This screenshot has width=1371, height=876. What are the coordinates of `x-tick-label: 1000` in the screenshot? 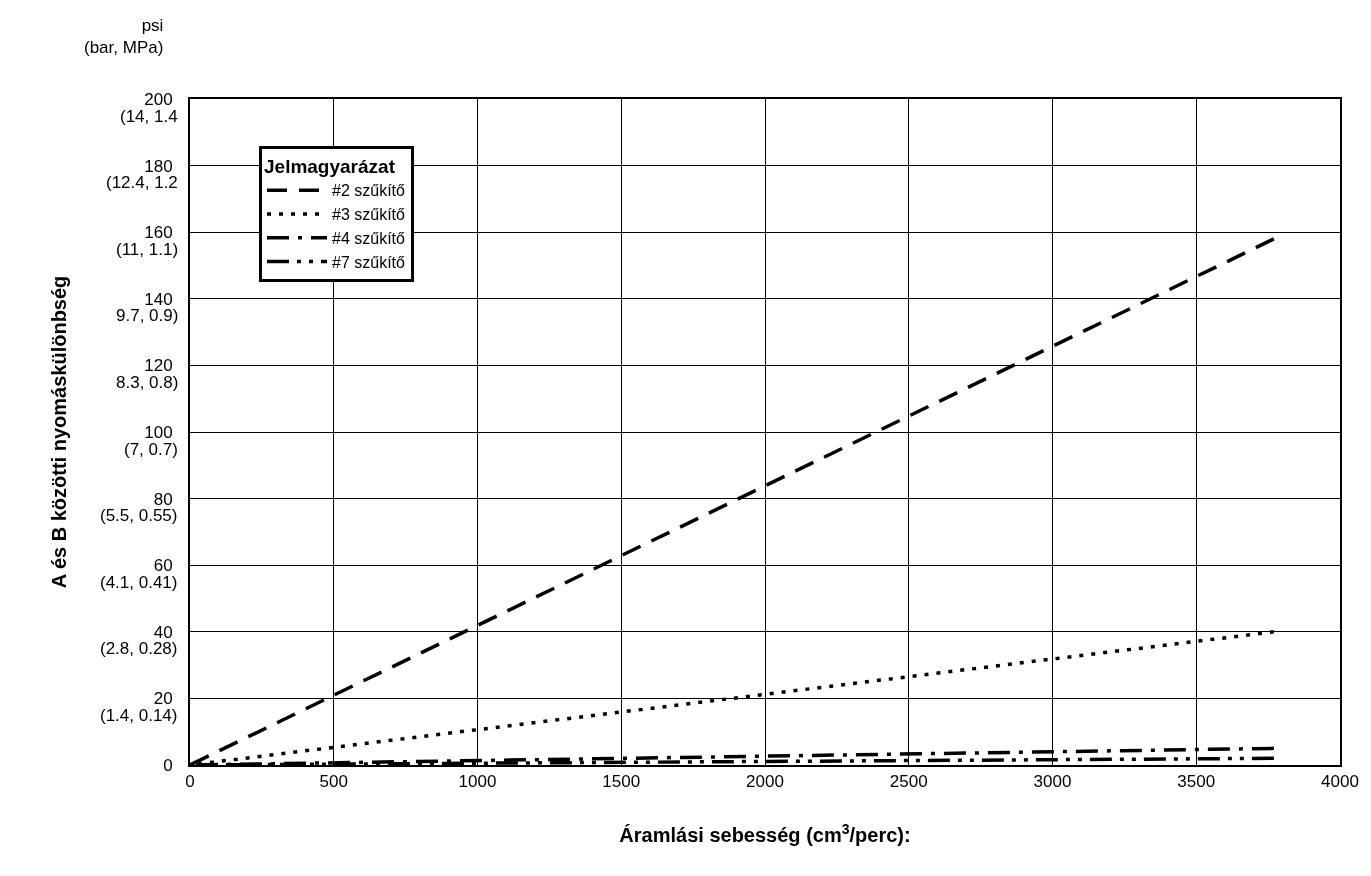 It's located at (477, 782).